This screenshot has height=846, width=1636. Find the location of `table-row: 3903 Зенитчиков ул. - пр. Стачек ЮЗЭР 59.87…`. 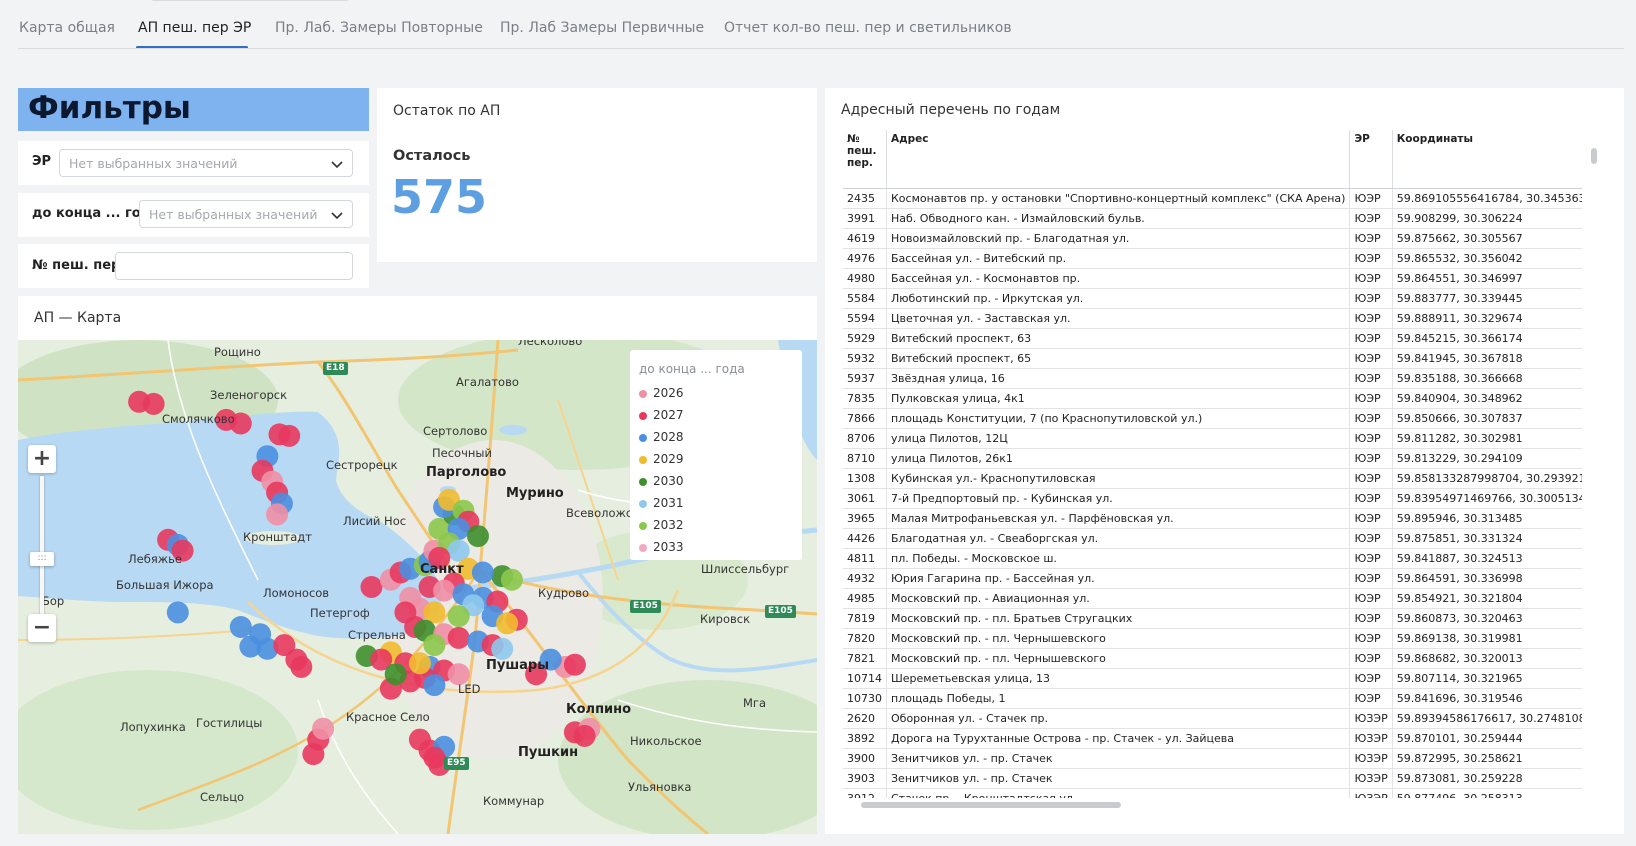

table-row: 3903 Зенитчиков ул. - пр. Стачек ЮЗЭР 59.87… is located at coordinates (1212, 778).